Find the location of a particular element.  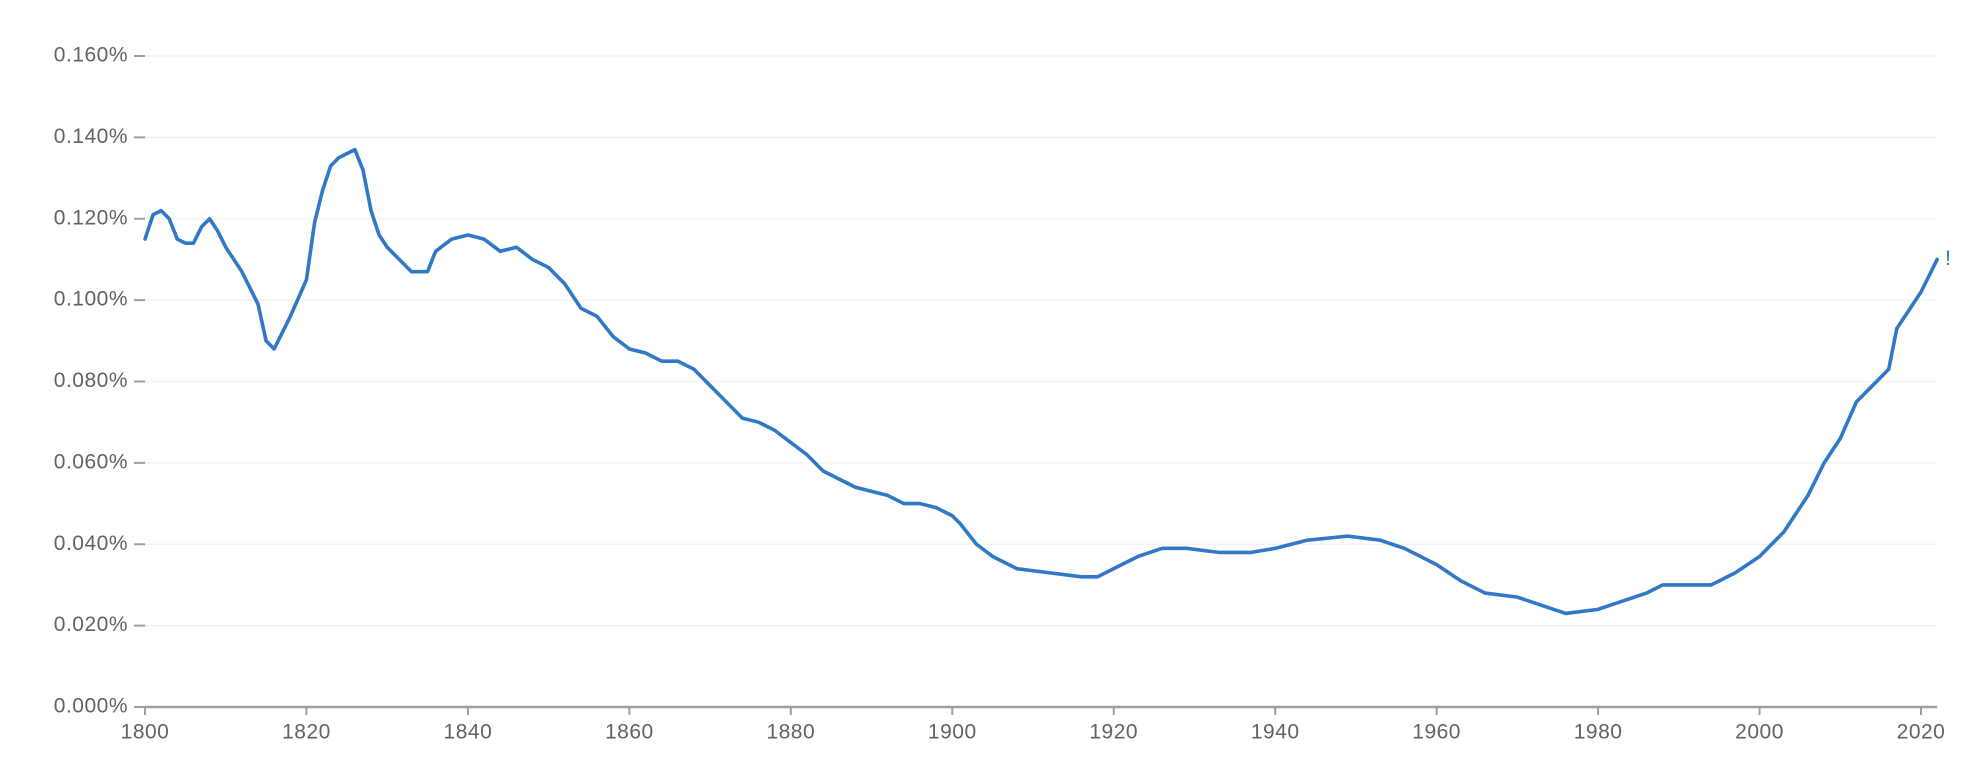

x-tick-label: 1860 is located at coordinates (629, 732).